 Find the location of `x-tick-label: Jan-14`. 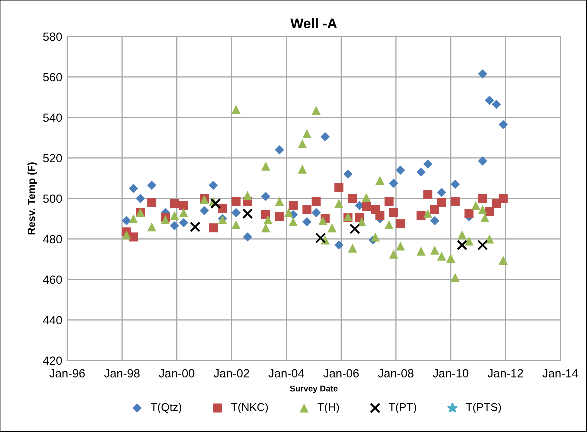

x-tick-label: Jan-14 is located at coordinates (560, 373).